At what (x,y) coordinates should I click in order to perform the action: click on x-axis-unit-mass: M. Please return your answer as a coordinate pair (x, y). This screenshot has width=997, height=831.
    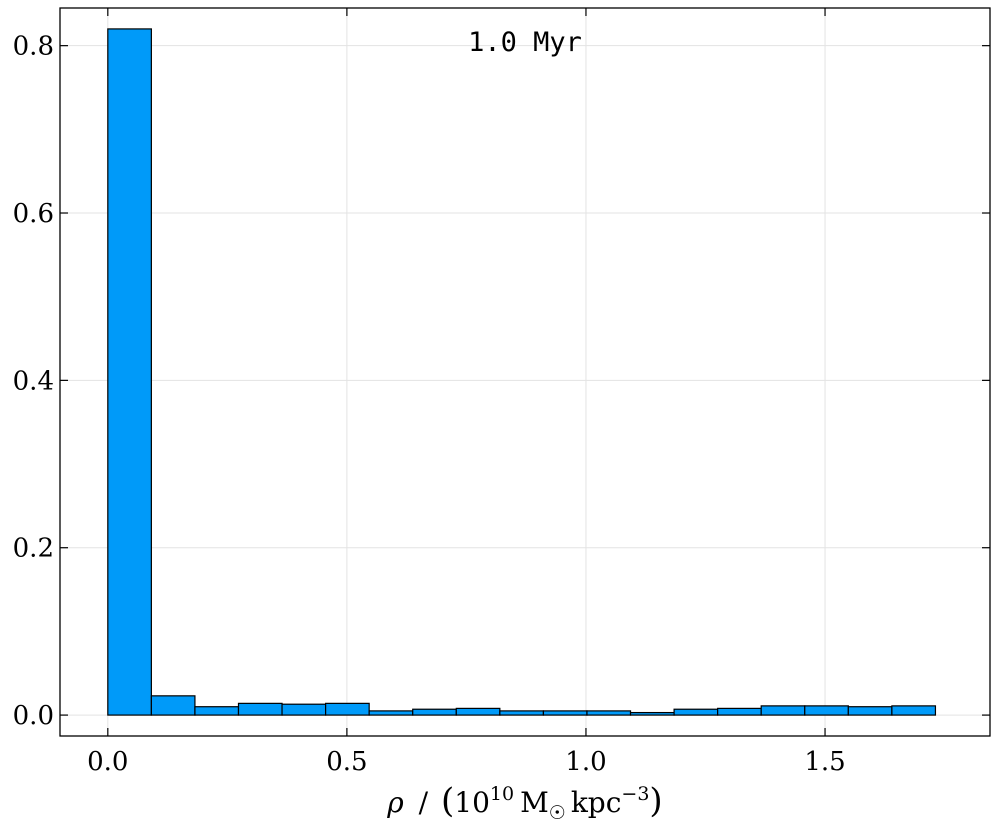
    Looking at the image, I should click on (534, 802).